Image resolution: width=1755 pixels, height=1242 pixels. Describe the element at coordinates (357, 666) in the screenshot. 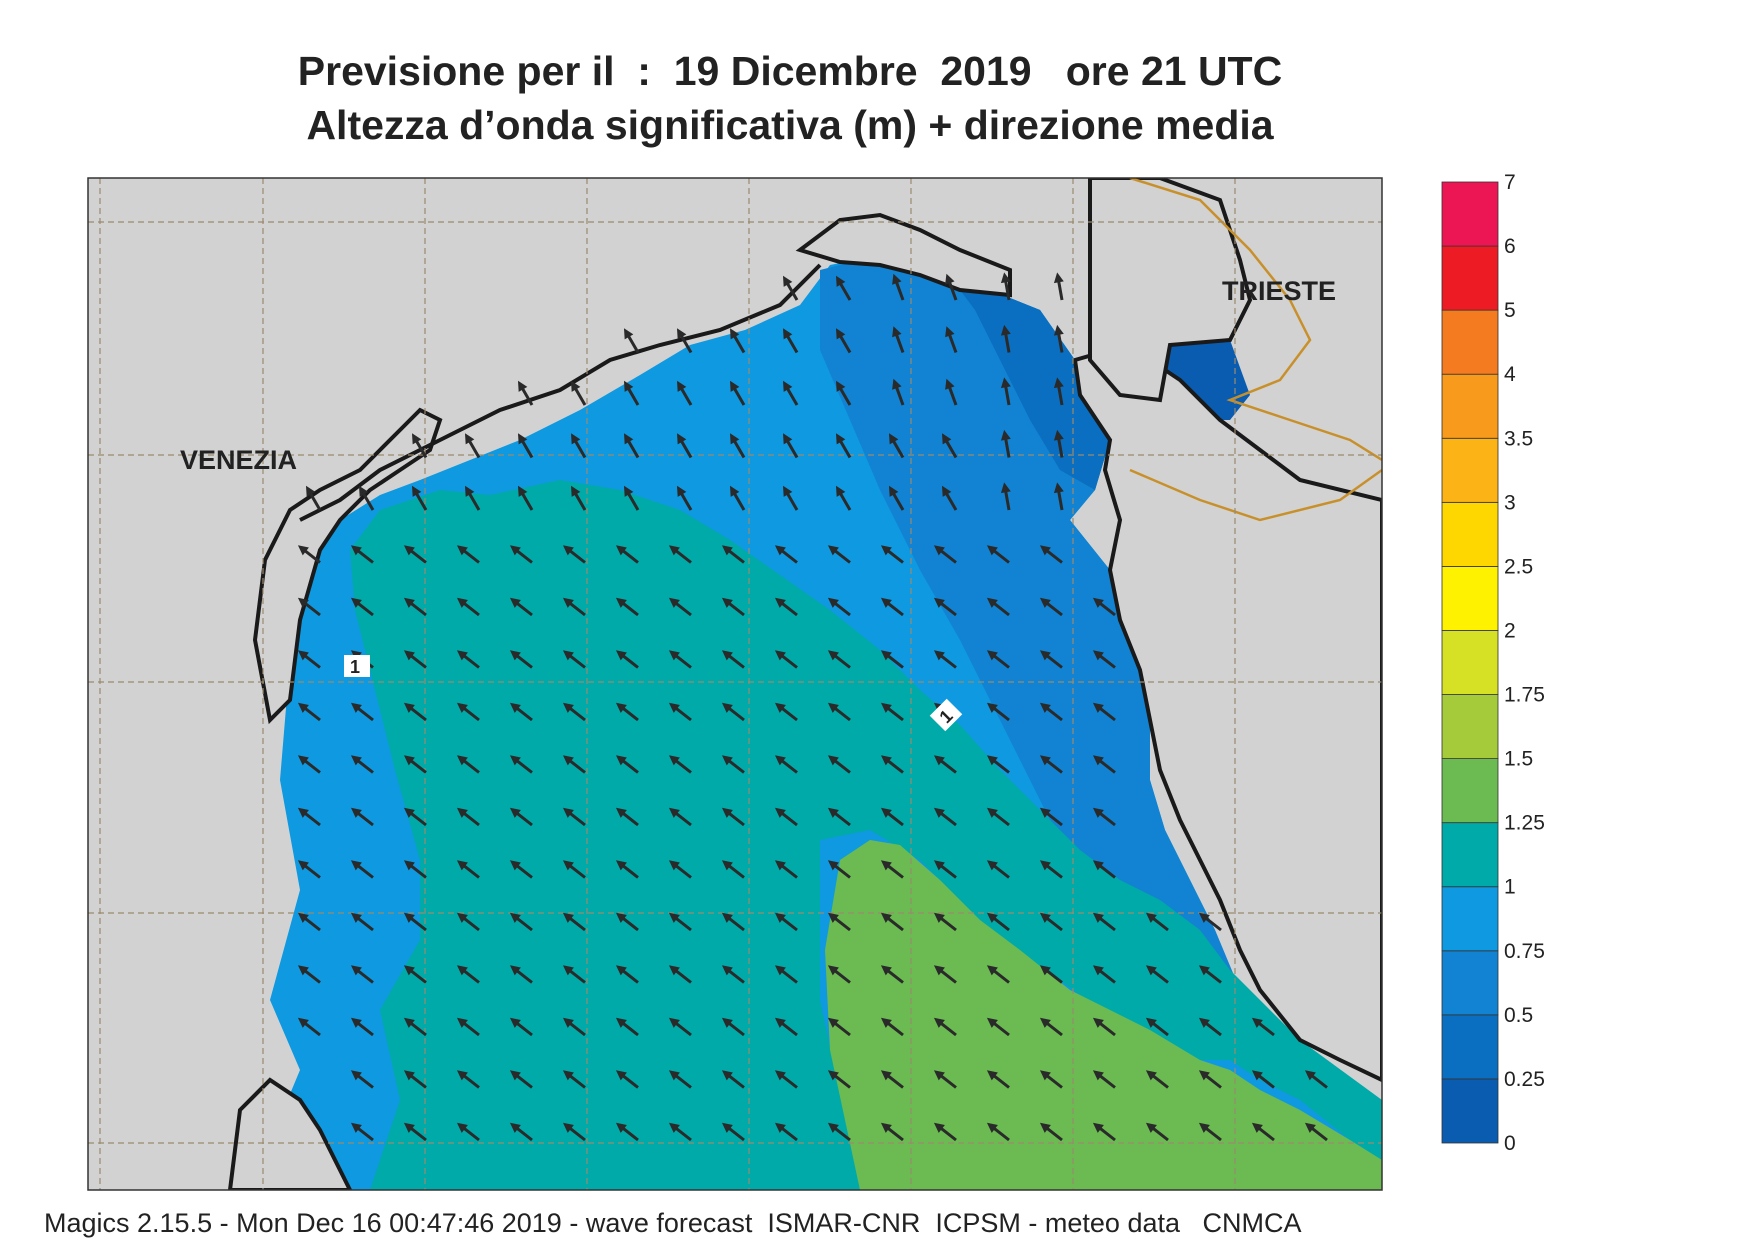

I see `contour-label-1-west: 1` at that location.